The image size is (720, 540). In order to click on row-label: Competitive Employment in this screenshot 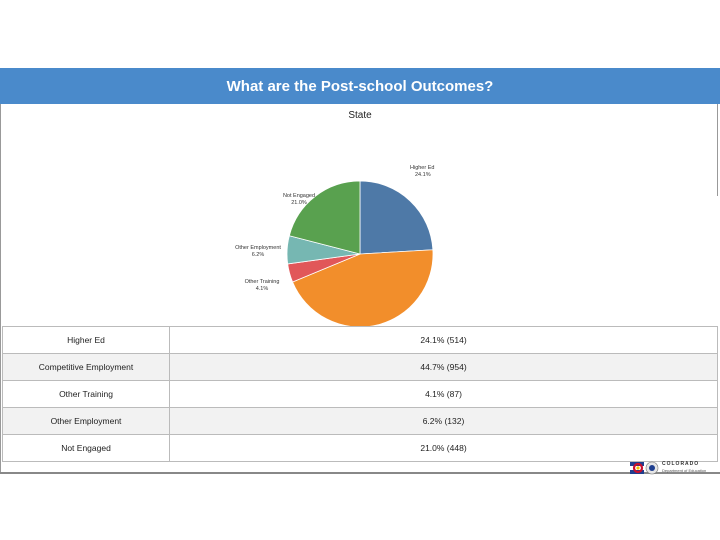, I will do `click(86, 367)`.